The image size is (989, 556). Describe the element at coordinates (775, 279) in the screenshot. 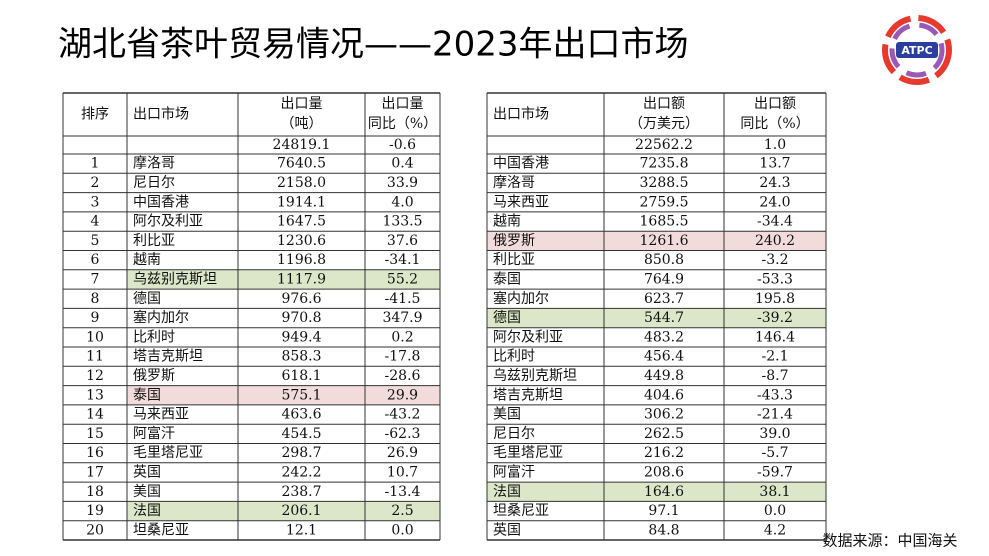

I see `number-cell: -53.3` at that location.